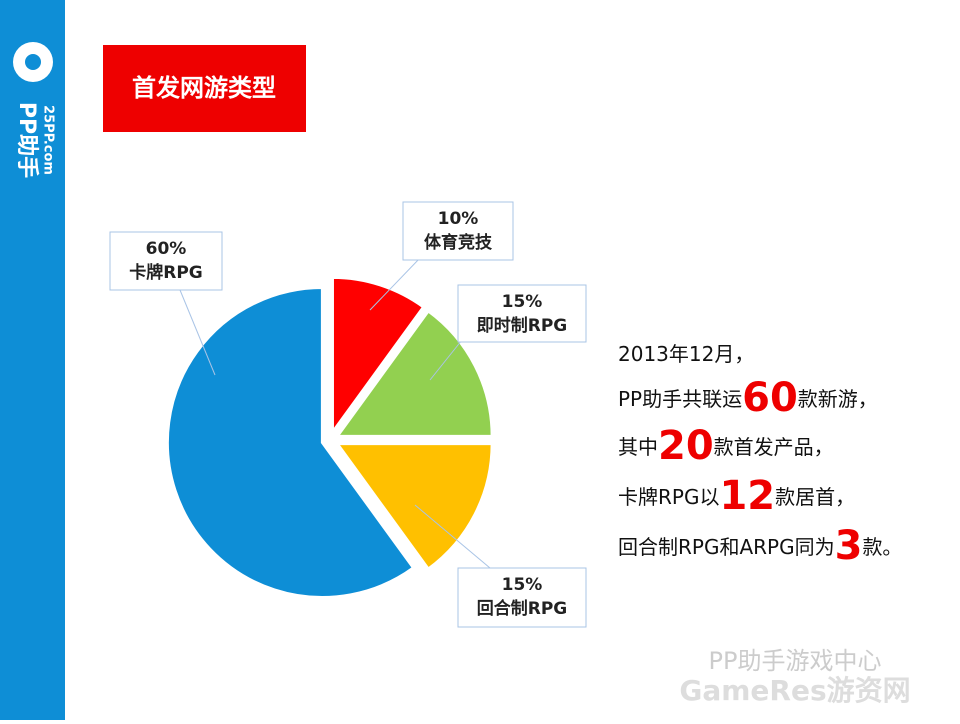 This screenshot has width=960, height=724. Describe the element at coordinates (33, 62) in the screenshot. I see `logo-inner` at that location.